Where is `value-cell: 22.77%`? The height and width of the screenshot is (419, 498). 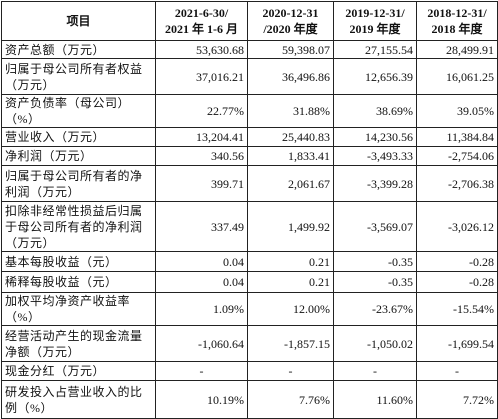 value-cell: 22.77% is located at coordinates (201, 111).